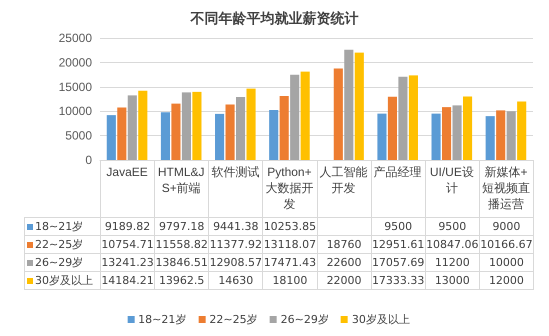 The image size is (549, 336). Describe the element at coordinates (381, 319) in the screenshot. I see `text: 30岁及以上` at that location.